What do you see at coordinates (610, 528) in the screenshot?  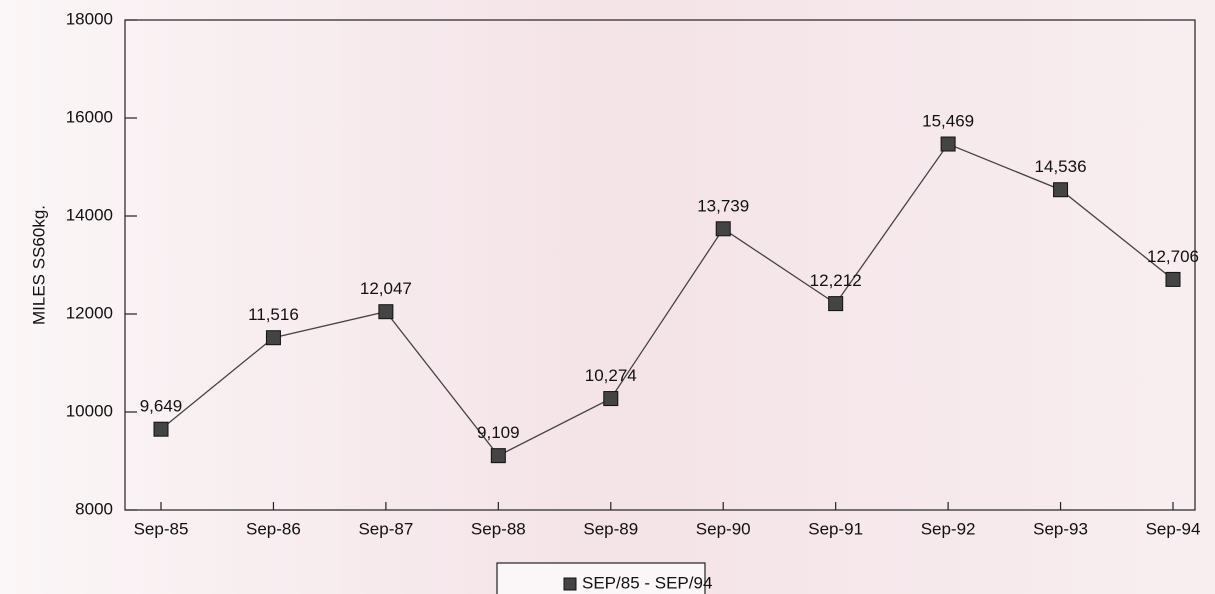 I see `x-tick-label: Sep-89` at bounding box center [610, 528].